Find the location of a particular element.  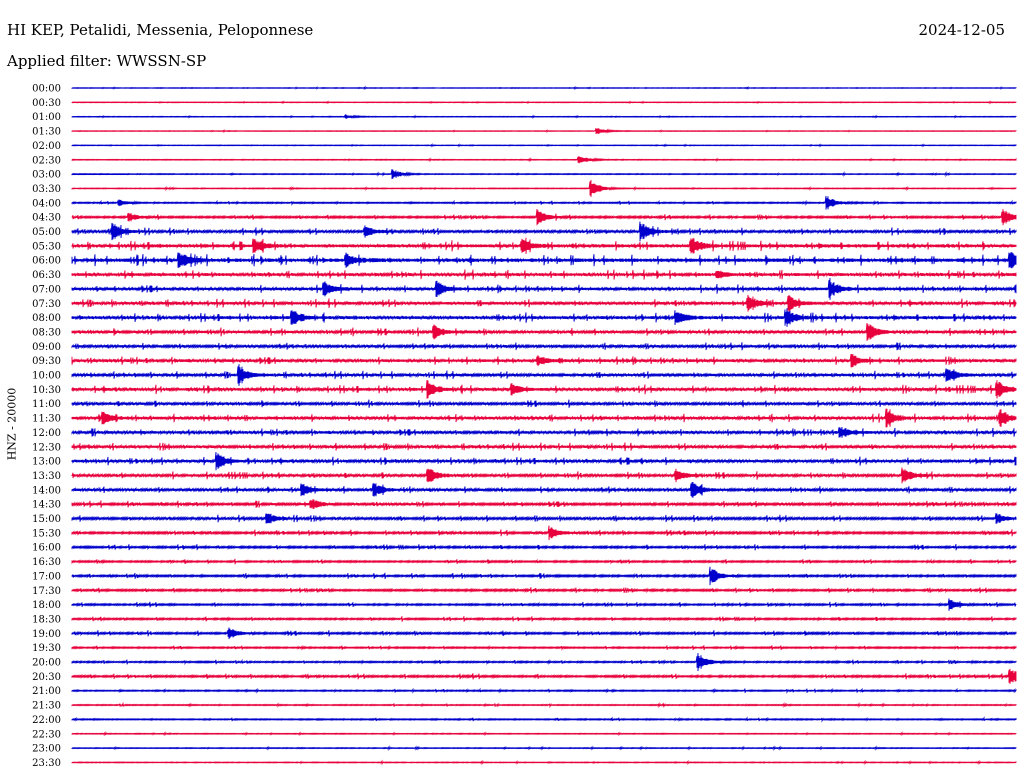

row-time-label: 08:30 is located at coordinates (46, 332).